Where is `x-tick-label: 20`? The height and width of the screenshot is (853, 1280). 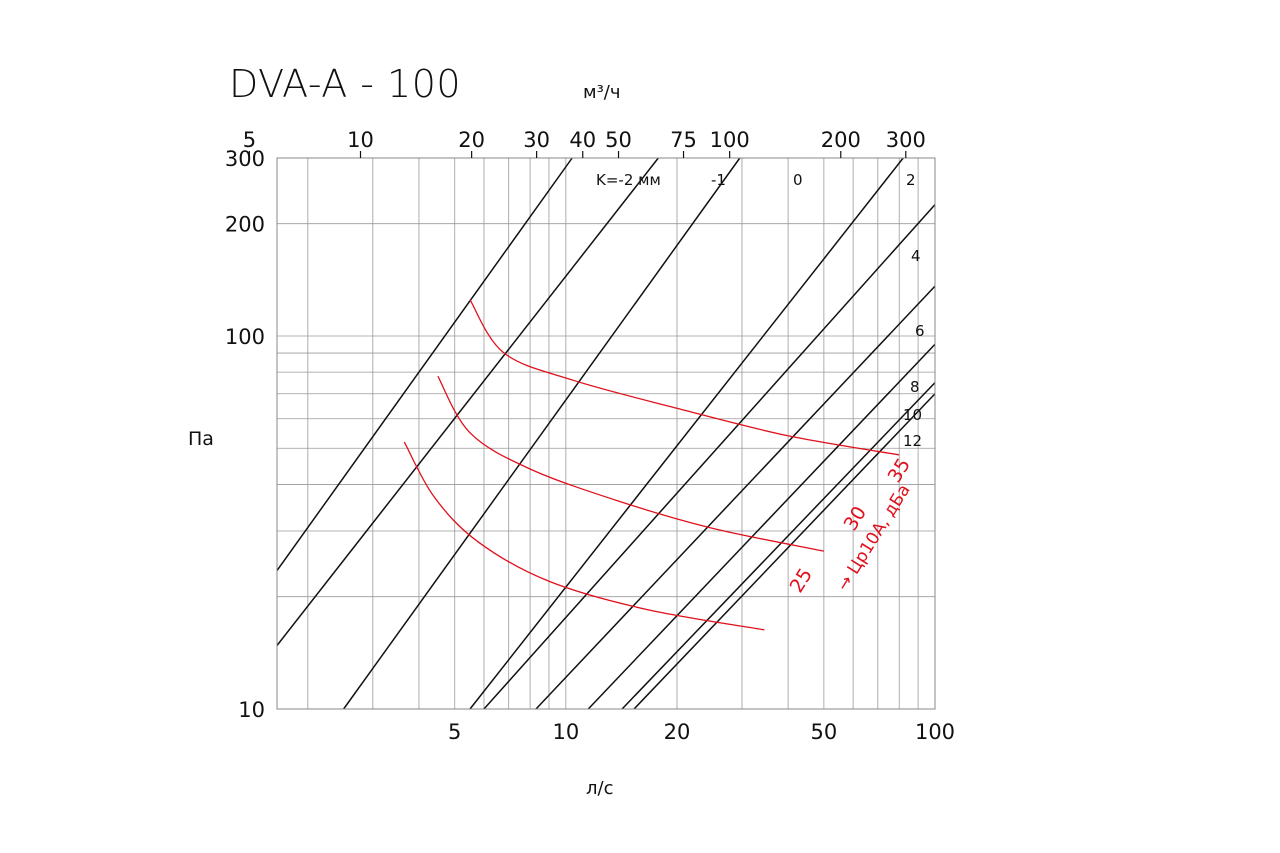 x-tick-label: 20 is located at coordinates (677, 732).